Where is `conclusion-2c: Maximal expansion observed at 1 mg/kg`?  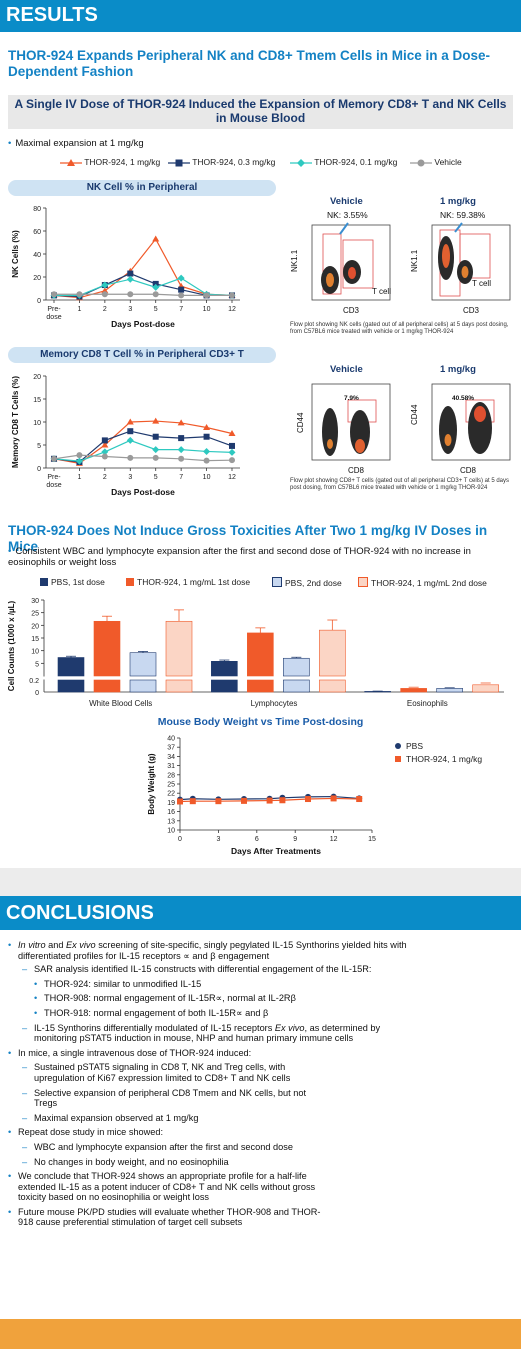
conclusion-2c: Maximal expansion observed at 1 mg/kg is located at coordinates (258, 1118).